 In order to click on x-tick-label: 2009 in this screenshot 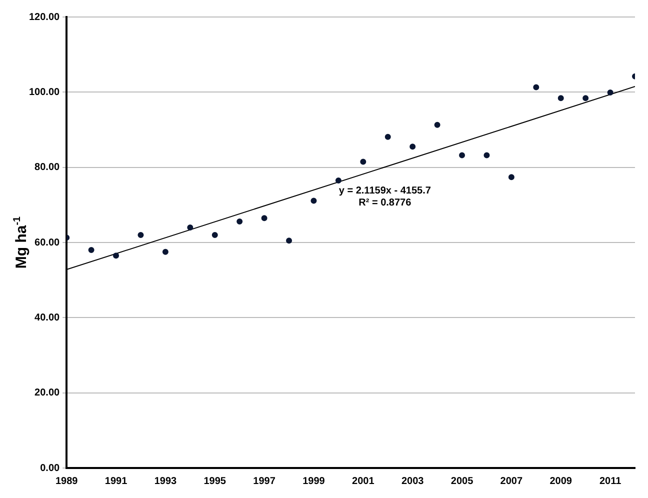, I will do `click(561, 481)`.